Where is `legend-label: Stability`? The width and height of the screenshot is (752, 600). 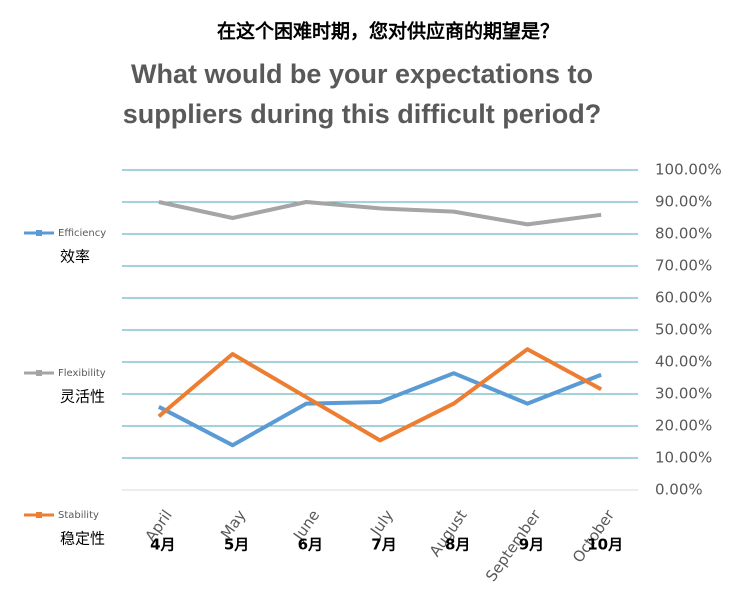 legend-label: Stability is located at coordinates (78, 515).